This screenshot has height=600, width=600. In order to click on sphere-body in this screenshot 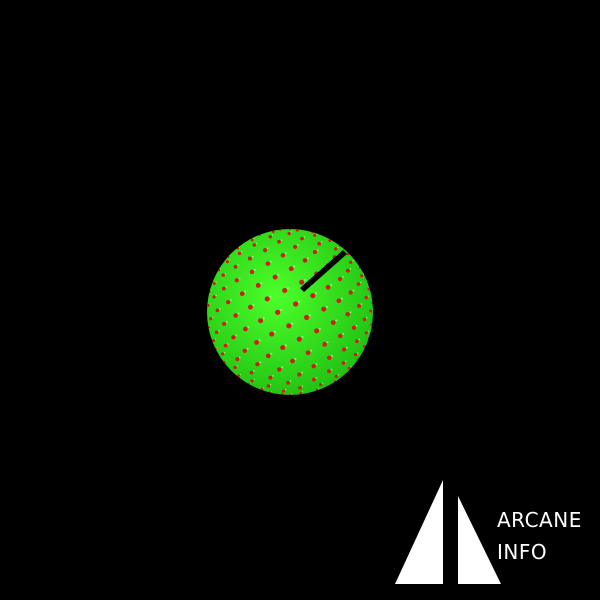, I will do `click(290, 312)`.